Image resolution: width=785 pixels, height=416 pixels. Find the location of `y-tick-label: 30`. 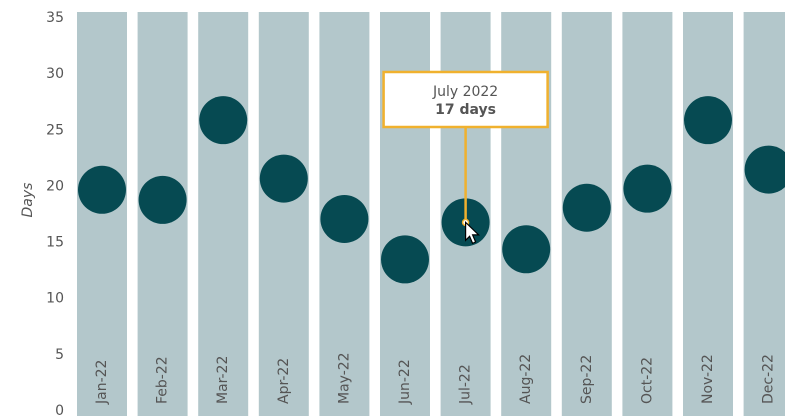

y-tick-label: 30 is located at coordinates (55, 74).